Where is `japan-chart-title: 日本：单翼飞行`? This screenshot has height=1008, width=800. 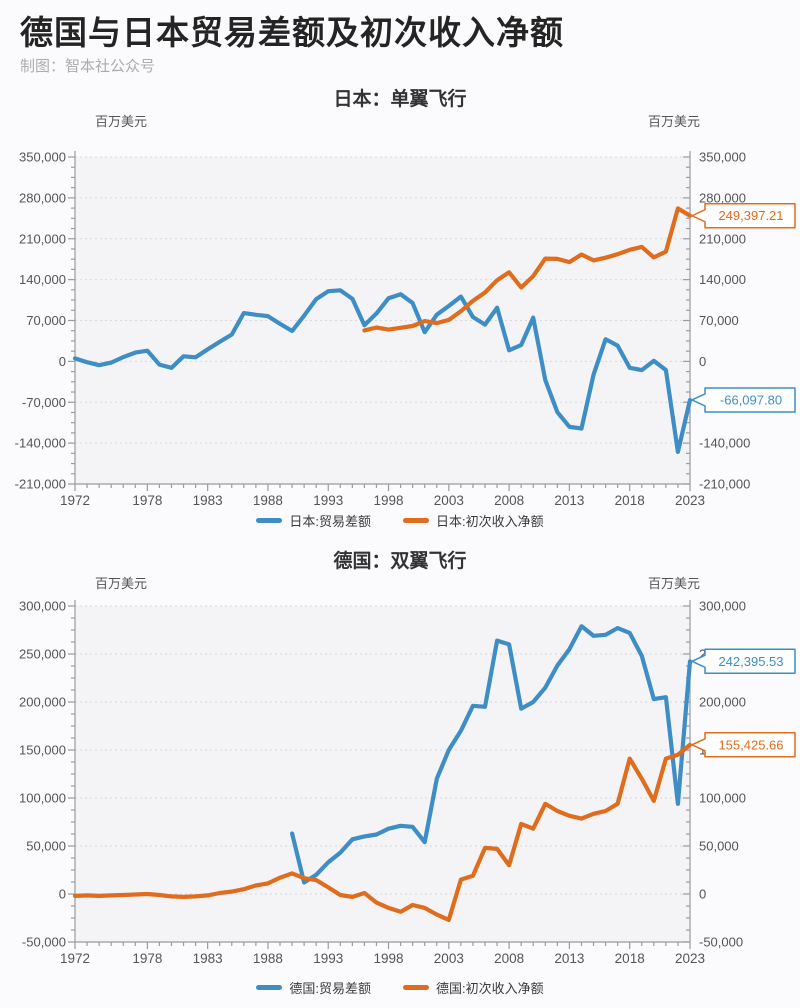 japan-chart-title: 日本：单翼飞行 is located at coordinates (400, 100).